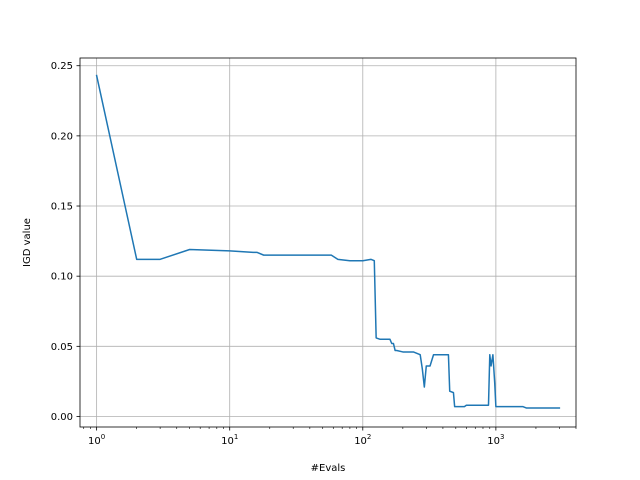  Describe the element at coordinates (62, 207) in the screenshot. I see `y-tick-label: 0.15` at that location.